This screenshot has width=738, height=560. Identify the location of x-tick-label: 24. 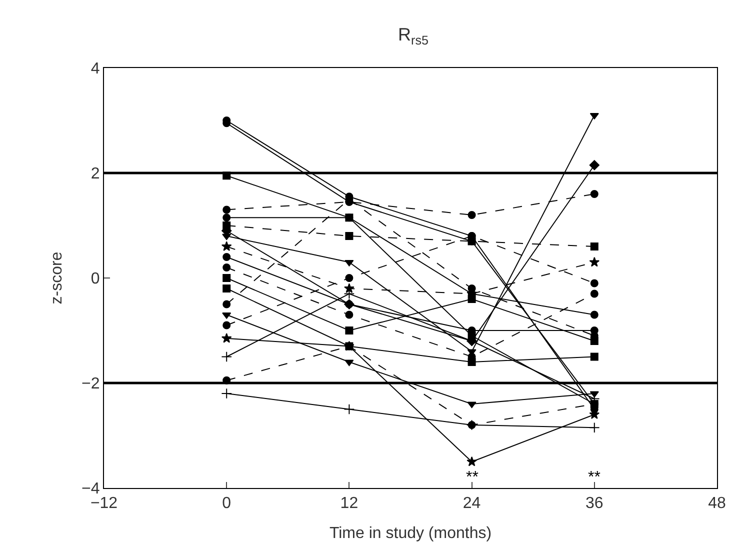
(471, 503).